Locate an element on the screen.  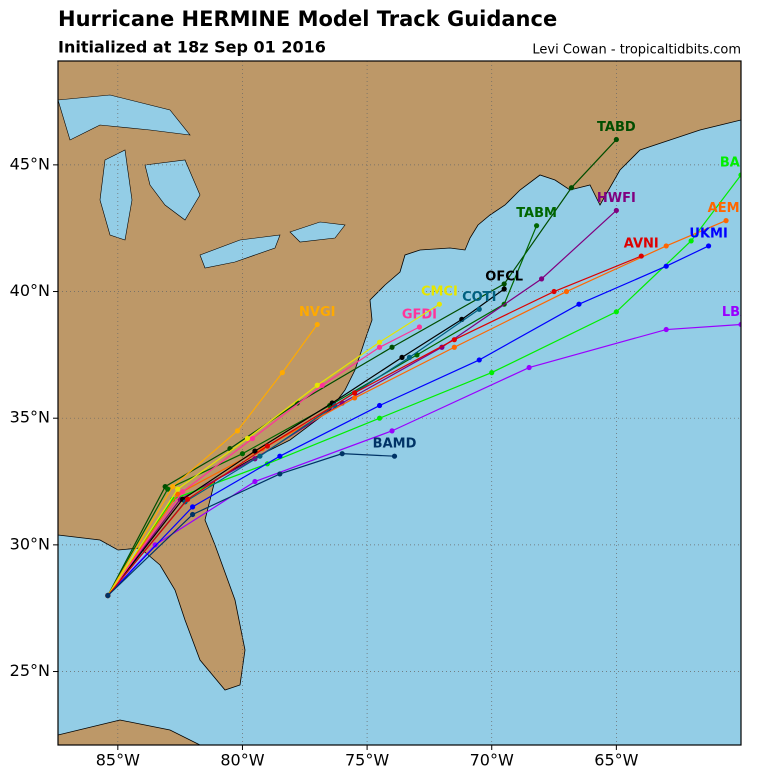
model-label: COTI is located at coordinates (479, 297).